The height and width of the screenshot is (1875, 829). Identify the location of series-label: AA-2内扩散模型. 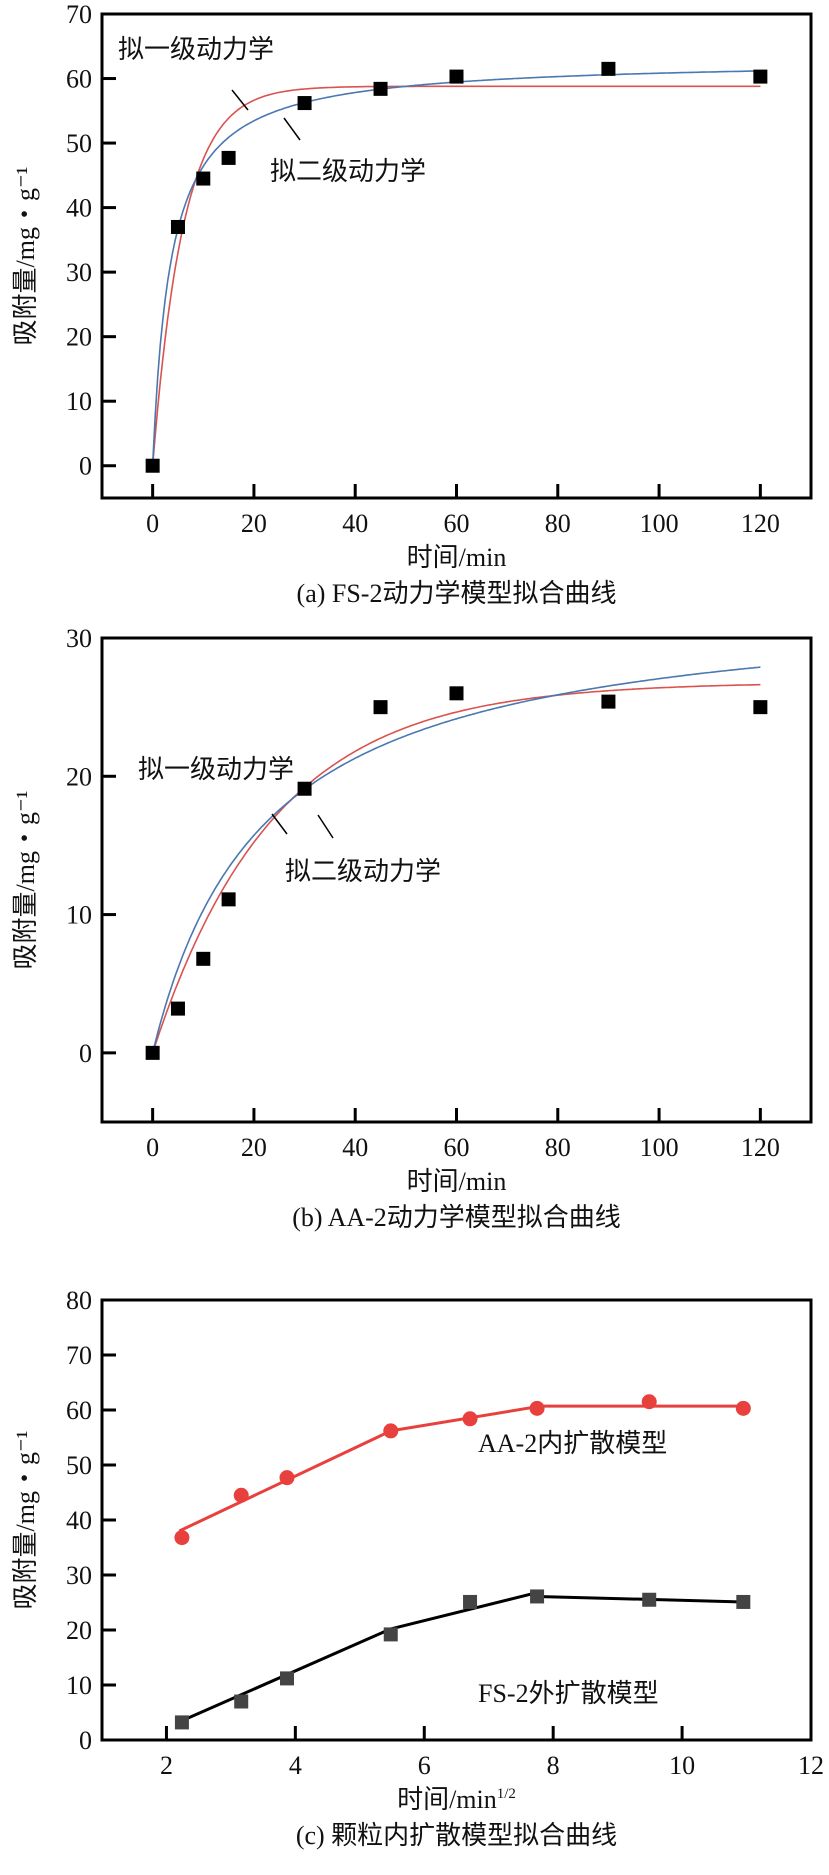
(572, 1443).